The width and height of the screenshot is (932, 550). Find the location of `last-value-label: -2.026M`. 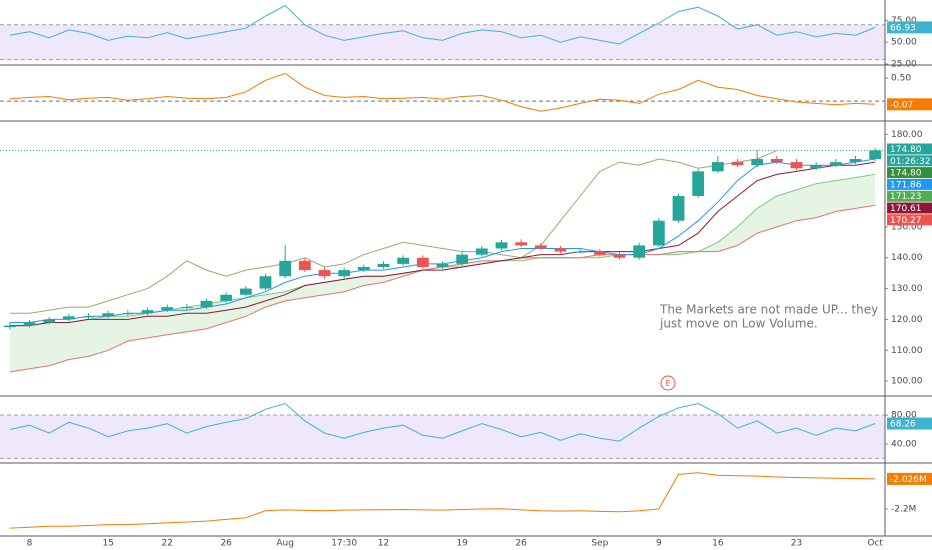

last-value-label: -2.026M is located at coordinates (908, 480).